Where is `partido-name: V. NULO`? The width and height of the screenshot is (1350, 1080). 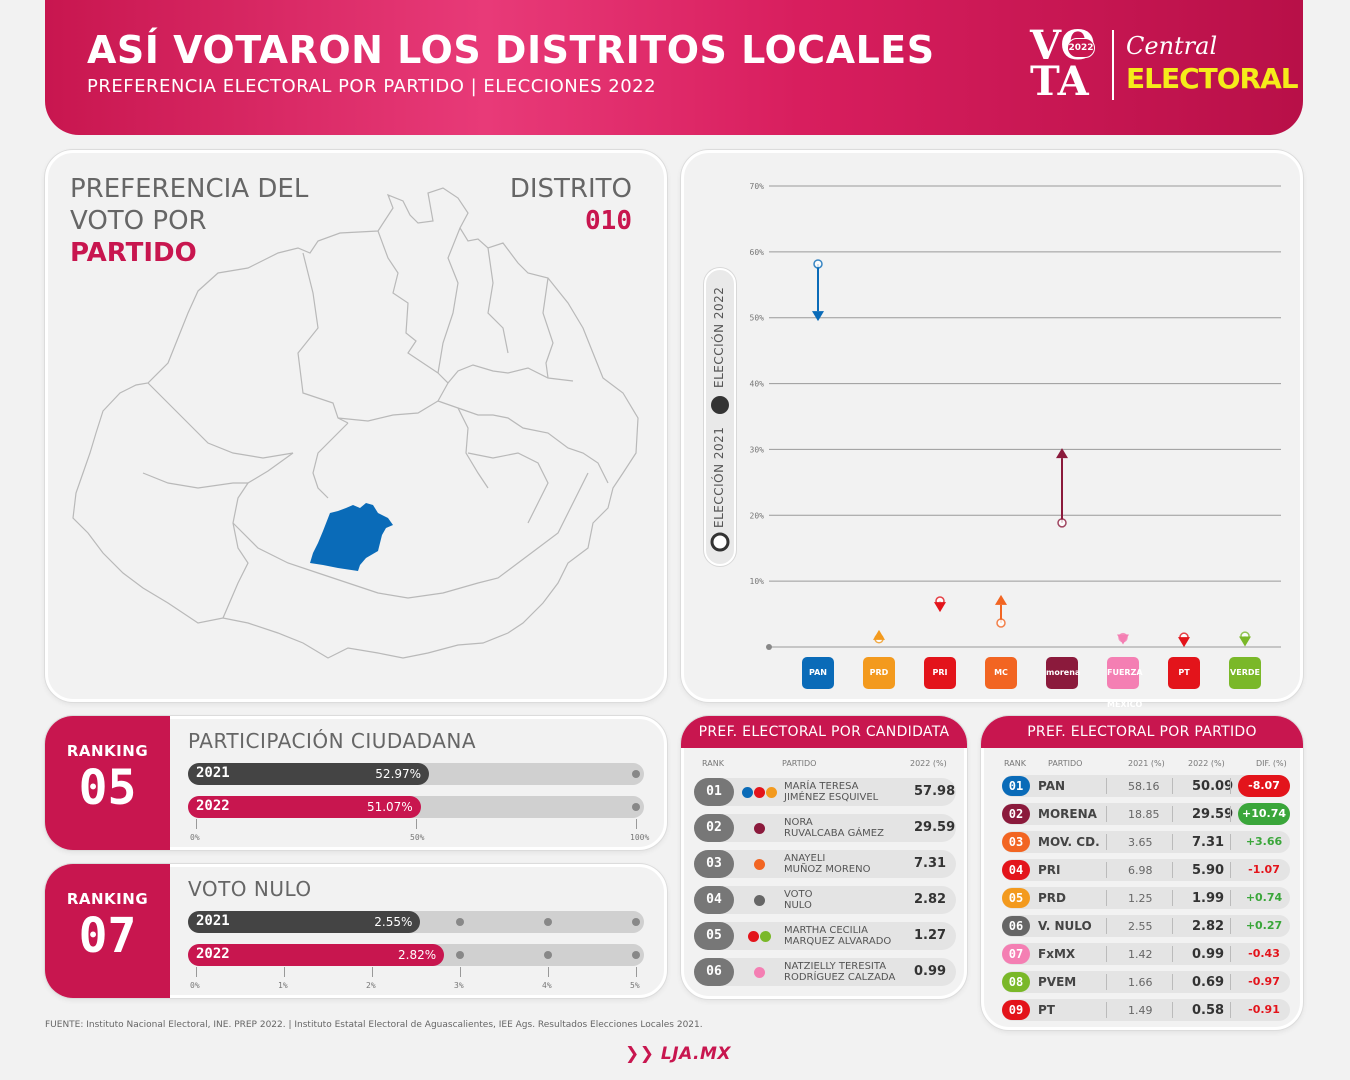 partido-name: V. NULO is located at coordinates (1065, 926).